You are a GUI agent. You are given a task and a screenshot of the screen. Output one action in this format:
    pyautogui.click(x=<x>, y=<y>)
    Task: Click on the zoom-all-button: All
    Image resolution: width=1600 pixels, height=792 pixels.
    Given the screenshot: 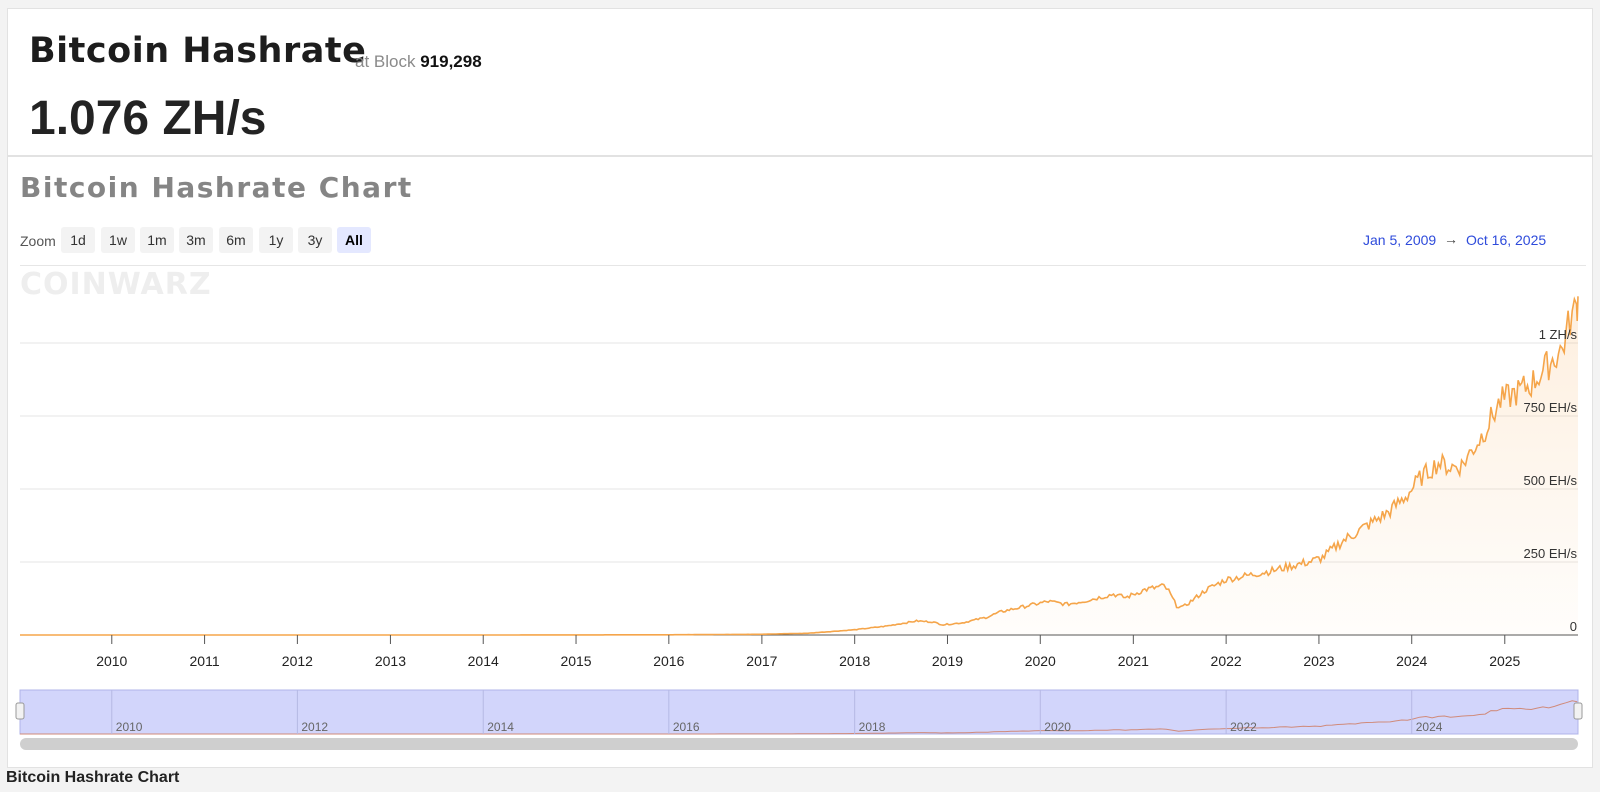 What is the action you would take?
    pyautogui.click(x=354, y=240)
    